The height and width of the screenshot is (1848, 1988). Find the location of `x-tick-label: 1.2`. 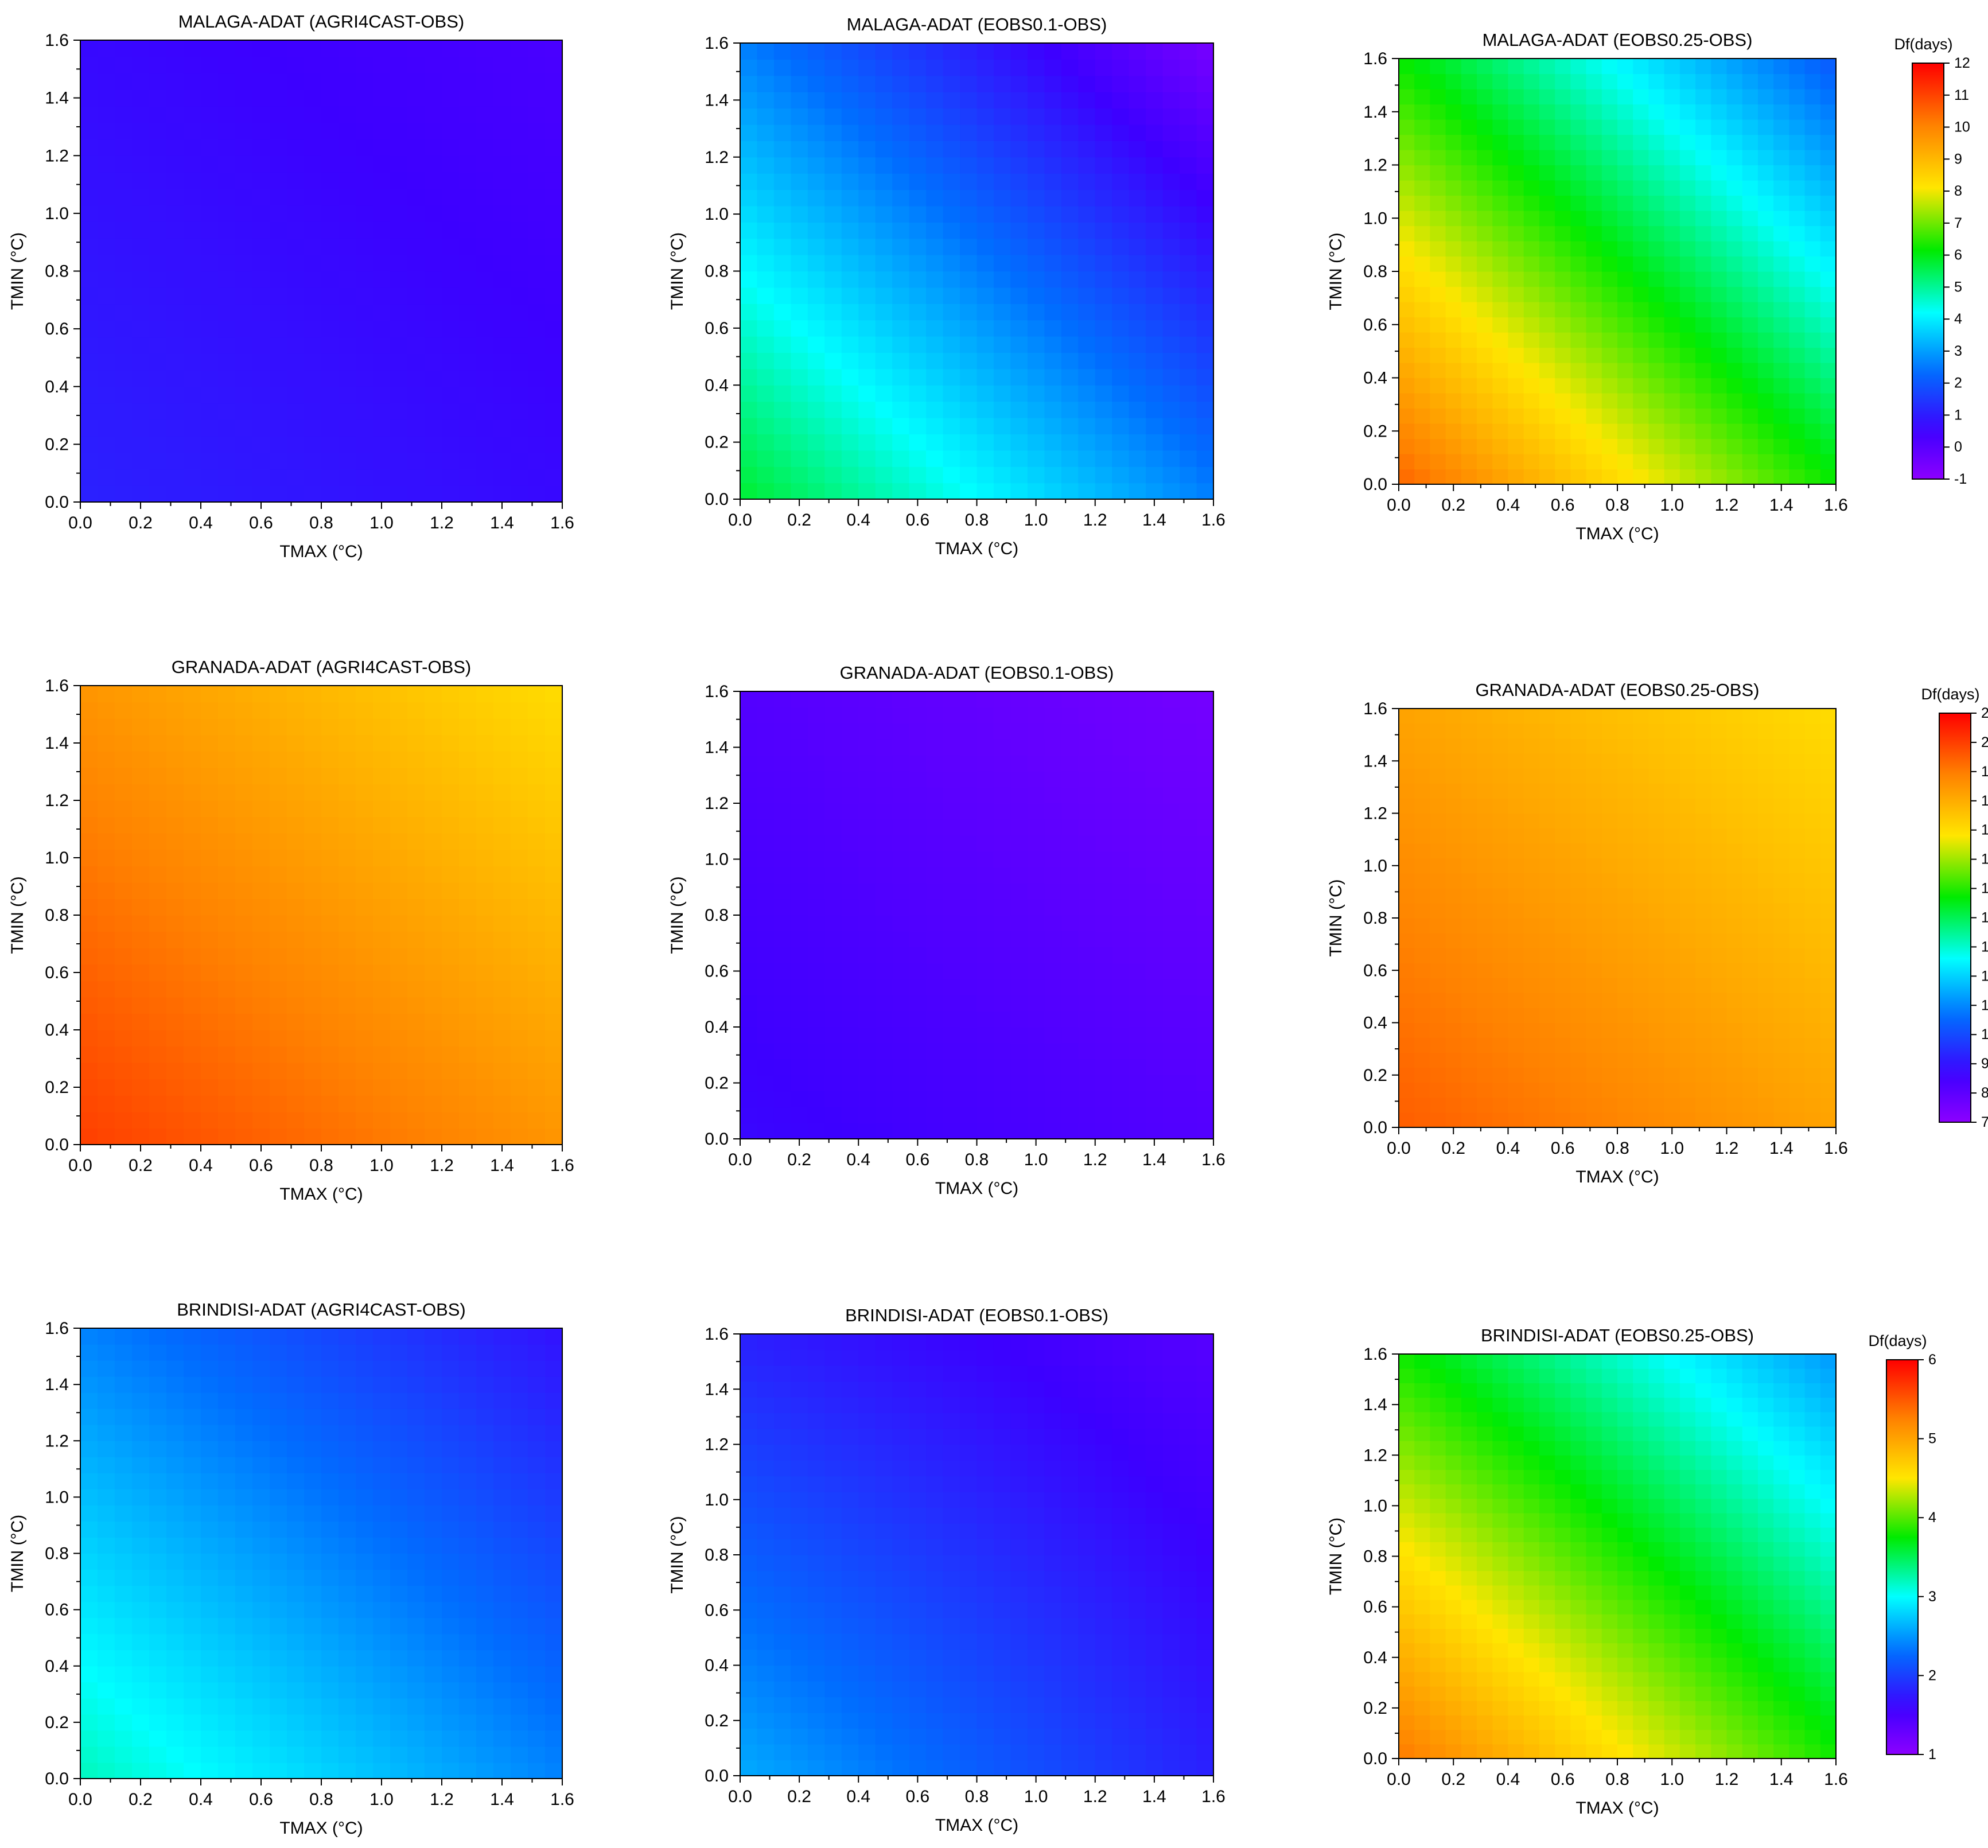

x-tick-label: 1.2 is located at coordinates (1727, 506).